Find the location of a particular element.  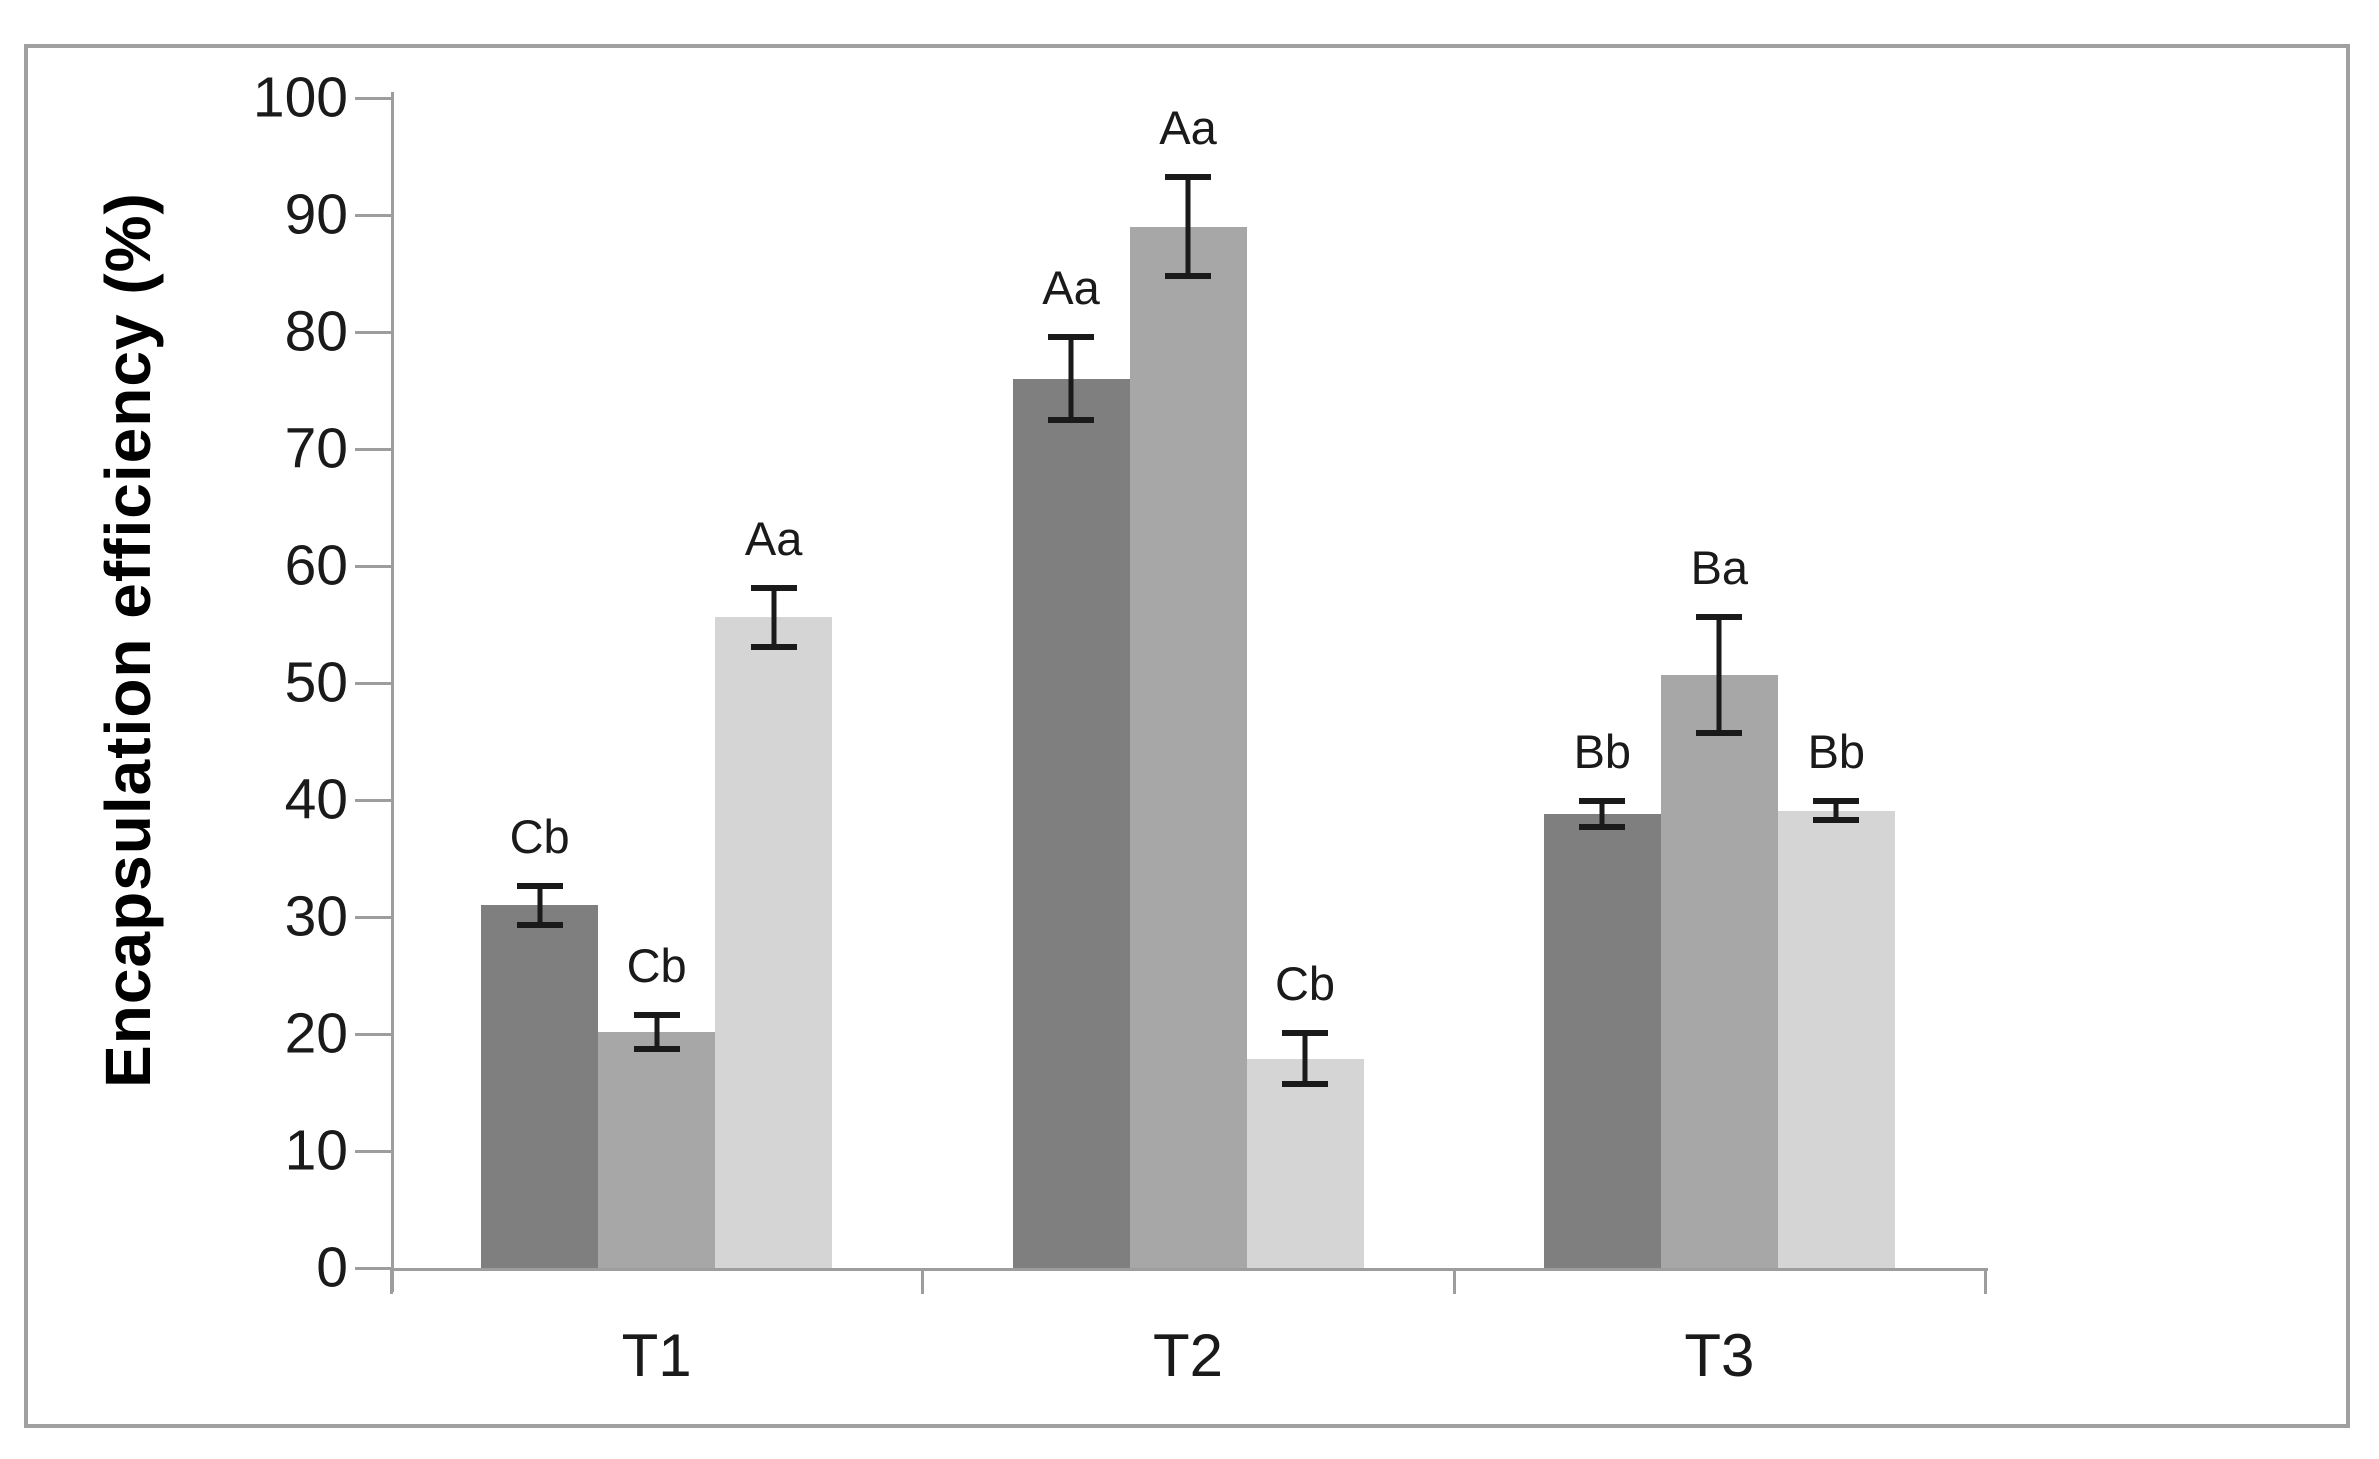

y-tick-label: 50 is located at coordinates (316, 682).